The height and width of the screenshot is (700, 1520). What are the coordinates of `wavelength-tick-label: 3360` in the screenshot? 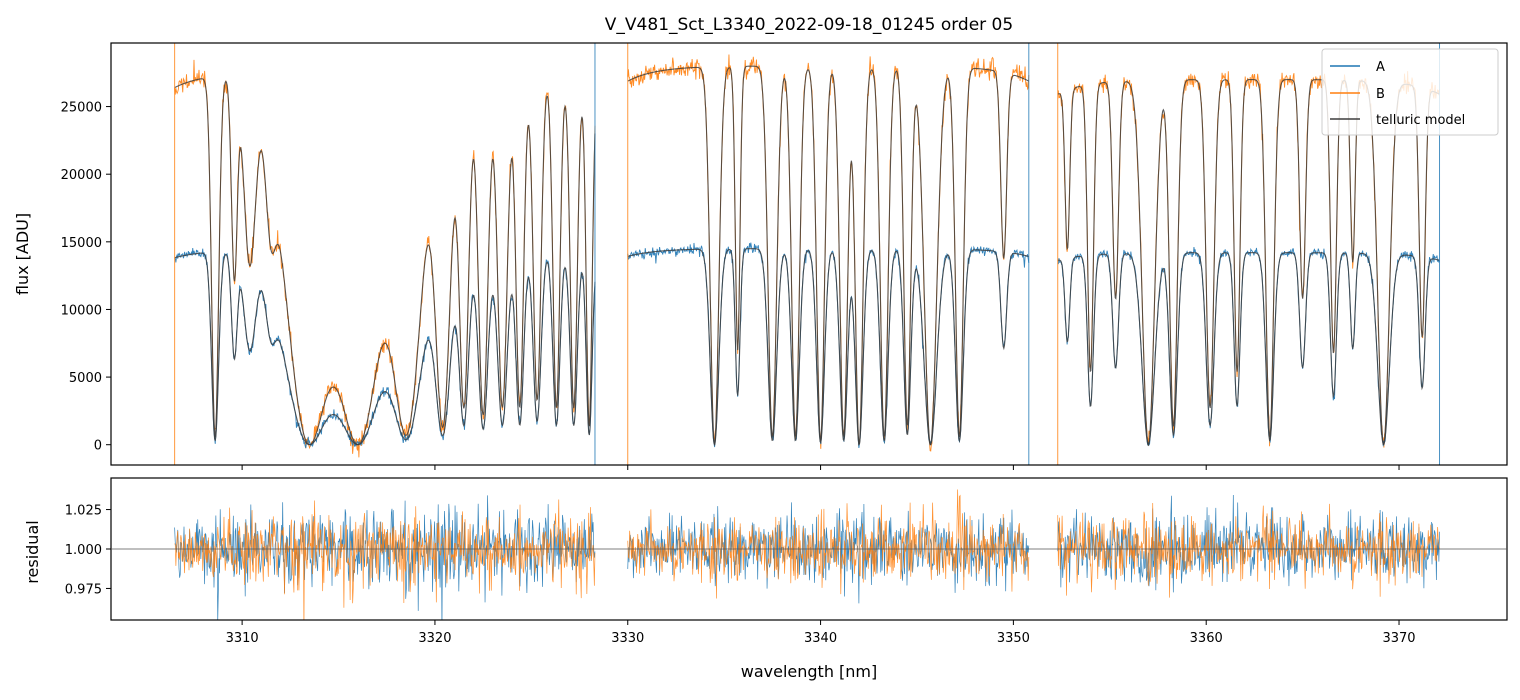 It's located at (1206, 638).